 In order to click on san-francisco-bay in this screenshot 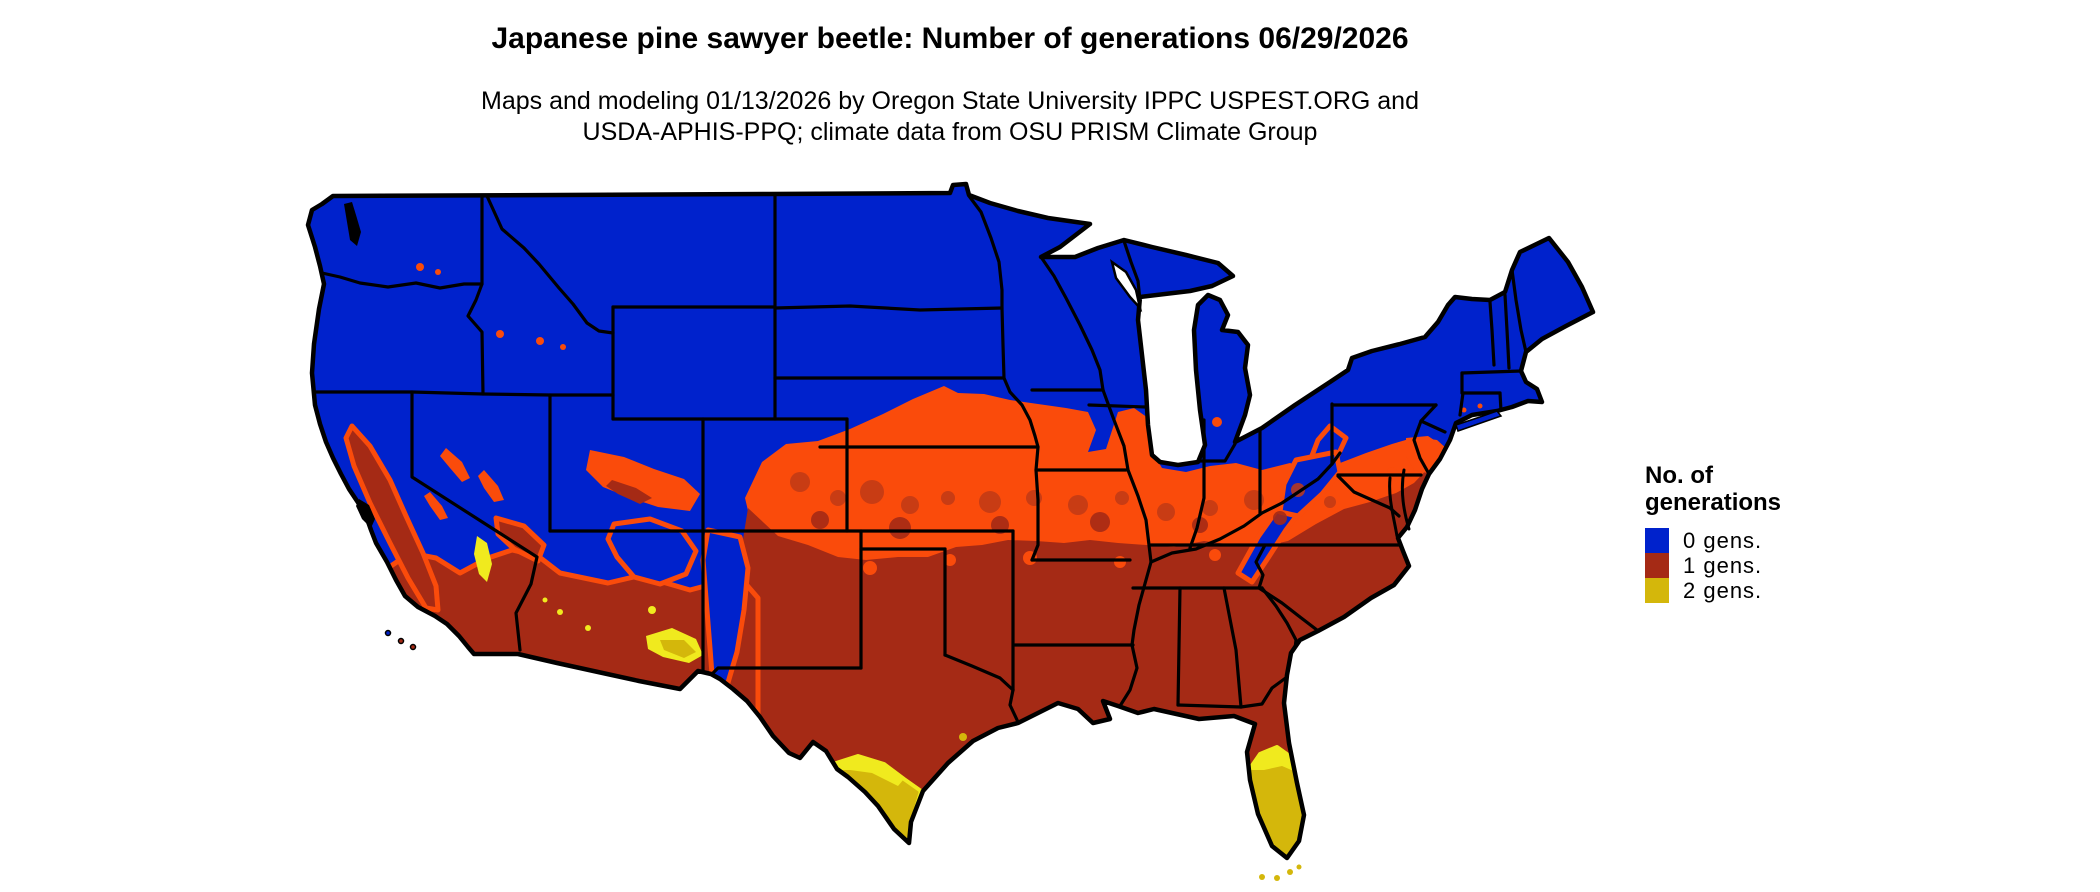, I will do `click(365, 513)`.